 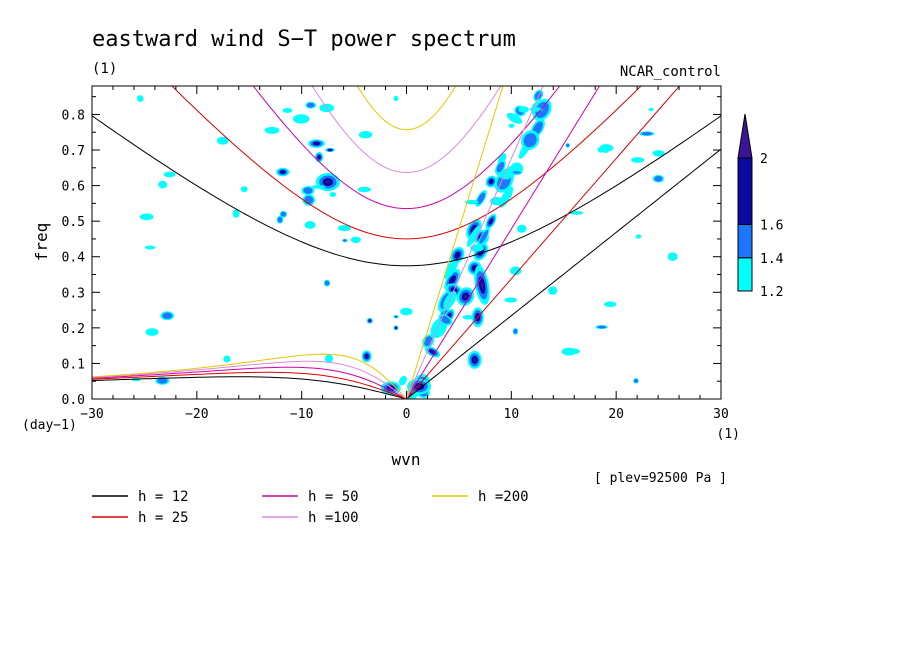 I want to click on x-tick-label: 0, so click(x=407, y=414).